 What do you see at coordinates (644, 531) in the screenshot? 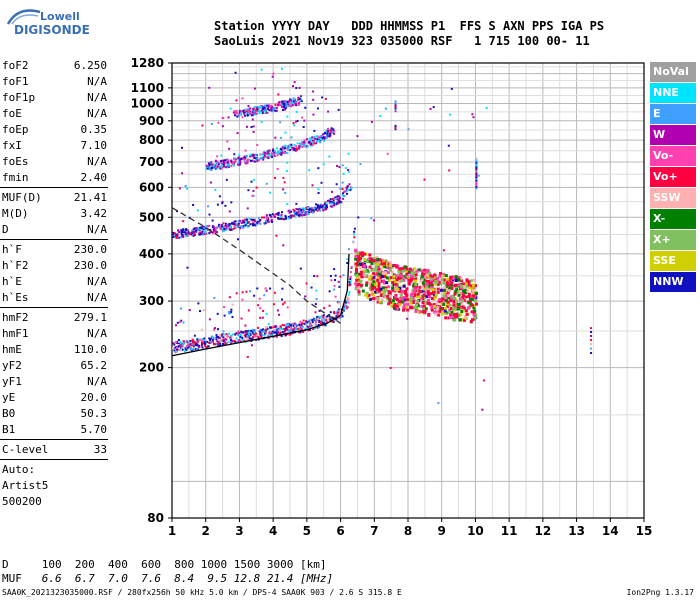
I see `x-tick-label: 15` at bounding box center [644, 531].